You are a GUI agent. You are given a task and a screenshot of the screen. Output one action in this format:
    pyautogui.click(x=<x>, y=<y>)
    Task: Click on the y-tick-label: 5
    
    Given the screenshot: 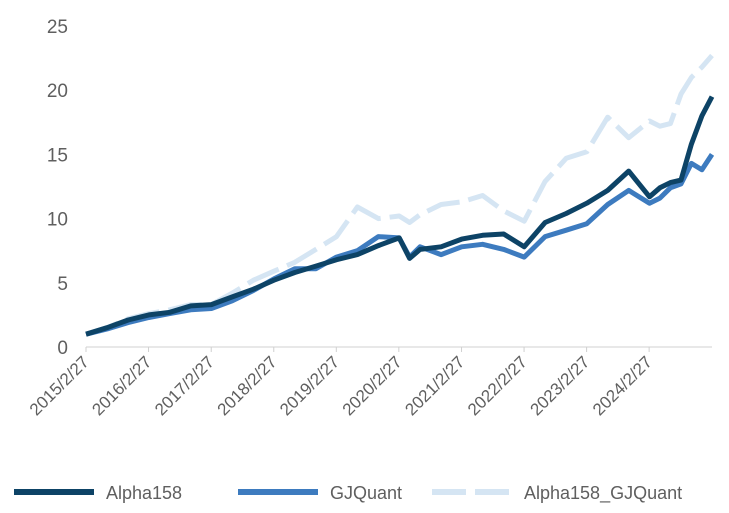 What is the action you would take?
    pyautogui.click(x=62, y=284)
    